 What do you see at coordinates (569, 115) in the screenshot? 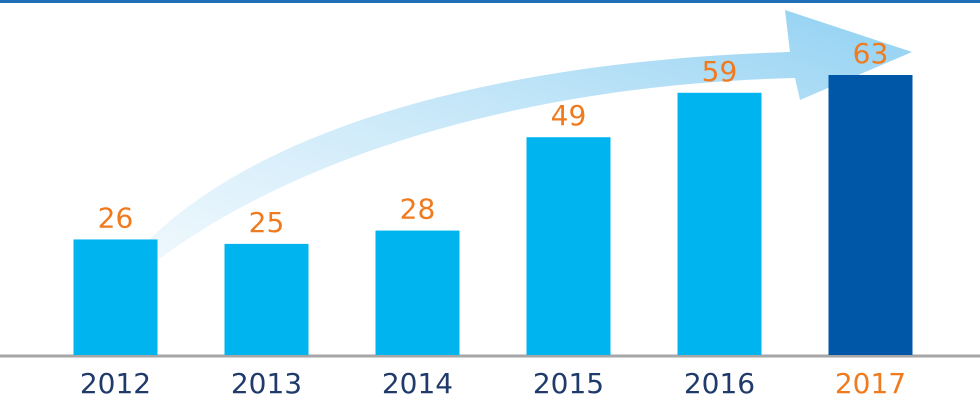
I see `value-label: 49` at bounding box center [569, 115].